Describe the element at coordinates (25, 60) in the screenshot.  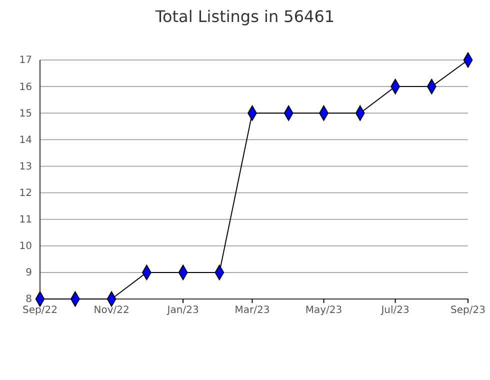
I see `y-tick-label: 17` at that location.